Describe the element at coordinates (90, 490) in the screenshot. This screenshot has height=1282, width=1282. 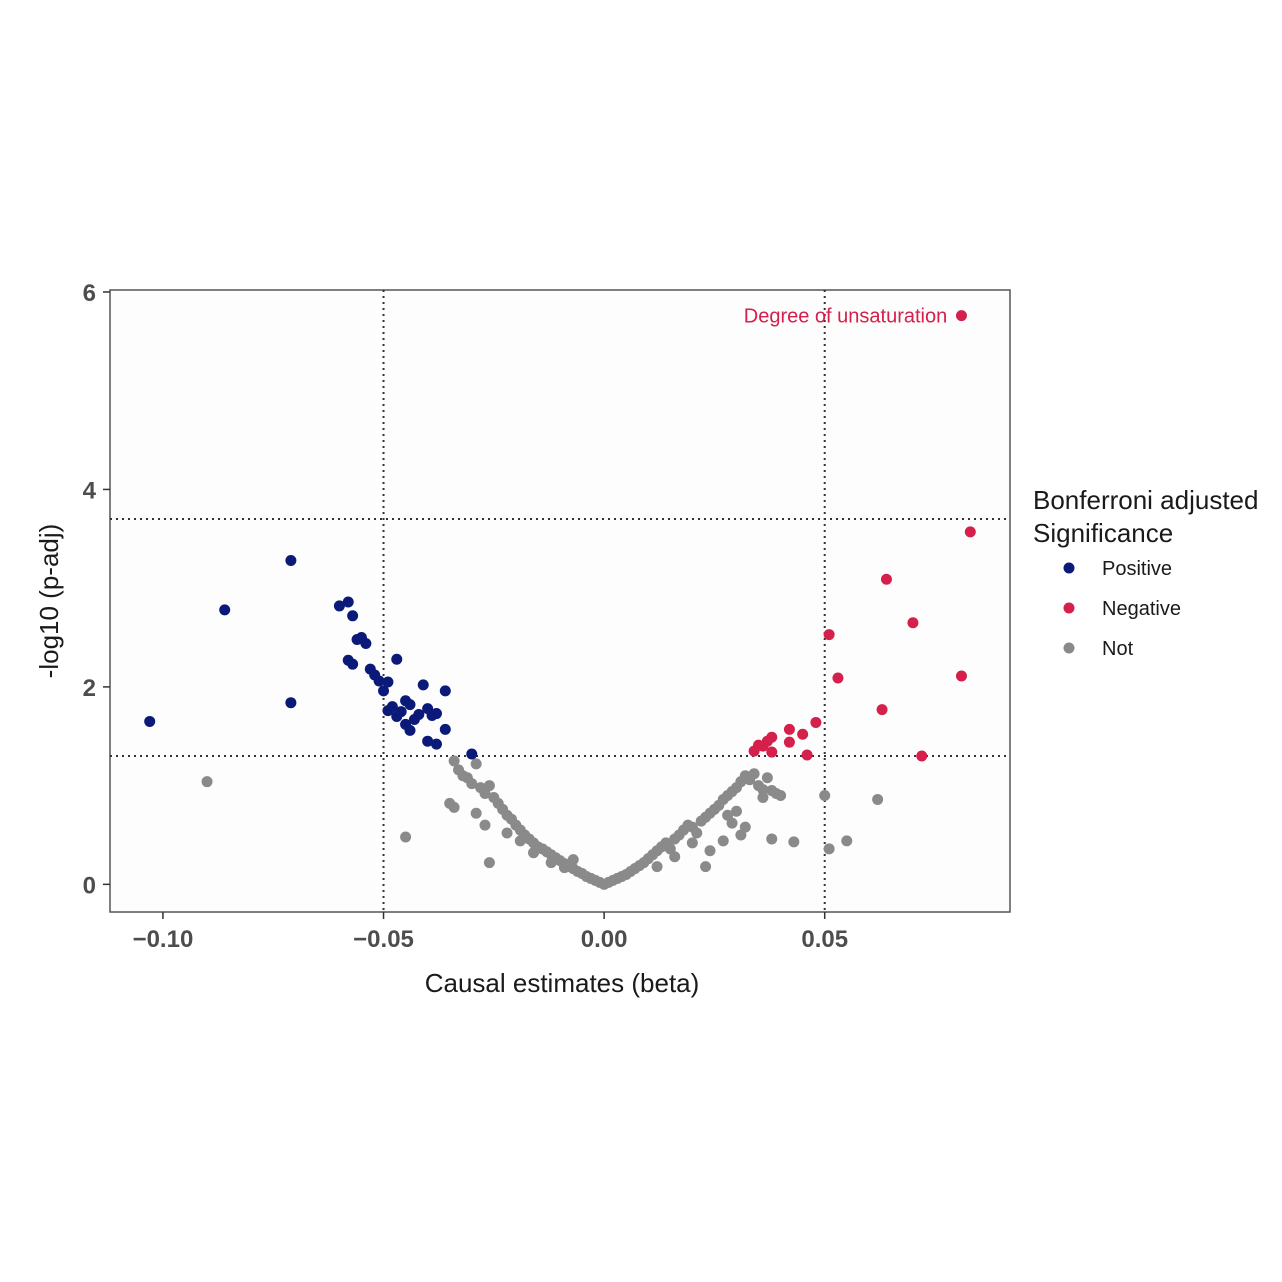
I see `y-tick-label: 4` at that location.